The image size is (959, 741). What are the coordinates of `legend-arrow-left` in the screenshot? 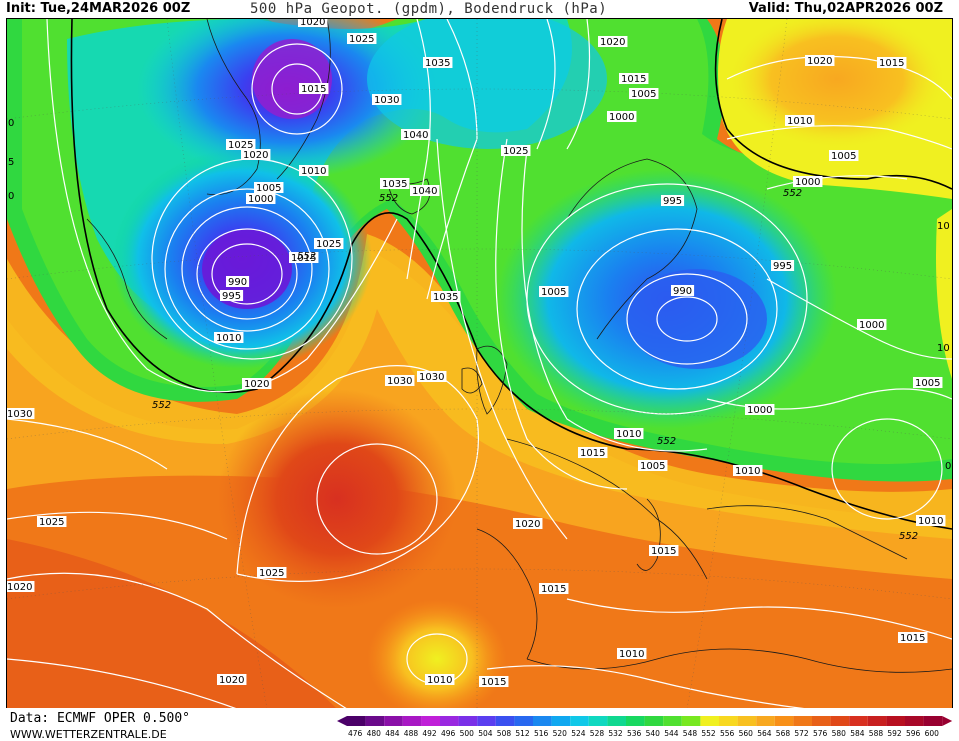 It's located at (342, 721).